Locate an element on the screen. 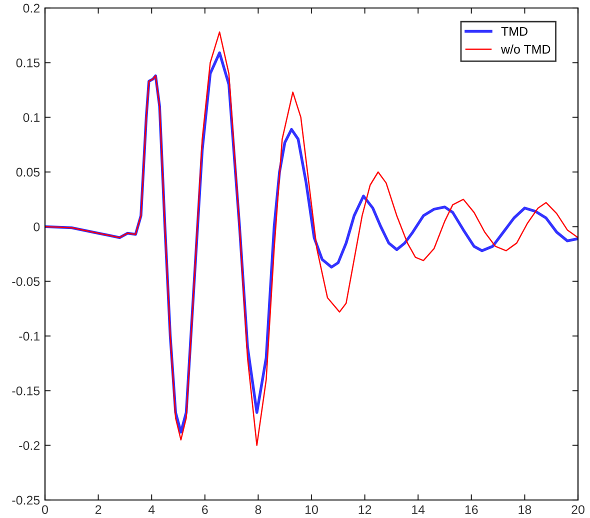  x-tick-label: 8 is located at coordinates (258, 509).